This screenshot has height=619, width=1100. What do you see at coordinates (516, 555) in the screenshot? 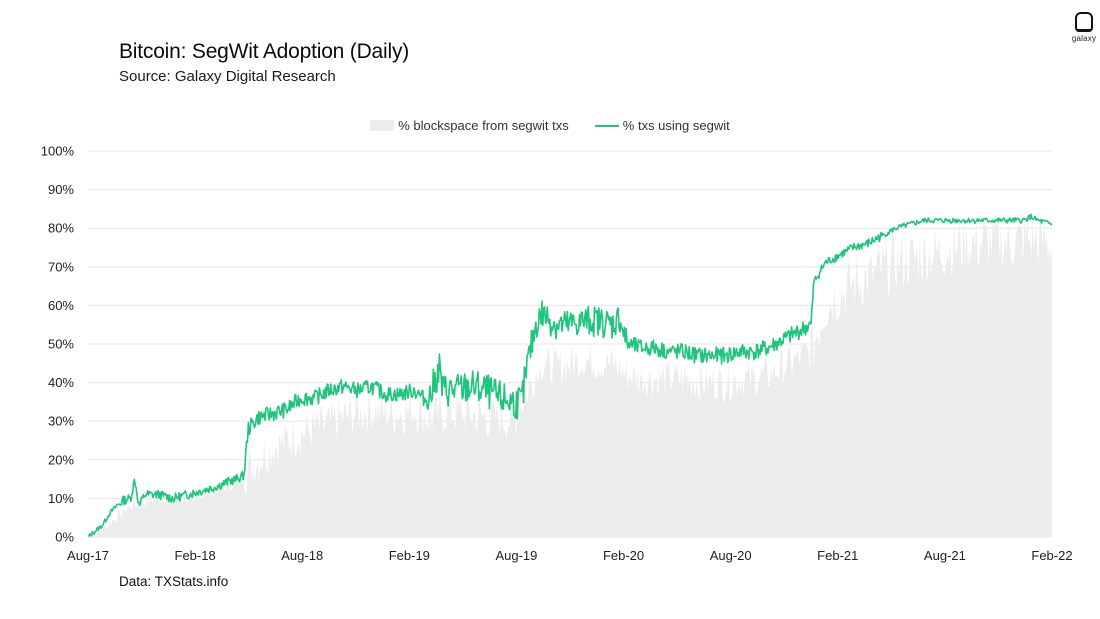
I see `x-tick-label: Aug-19` at bounding box center [516, 555].